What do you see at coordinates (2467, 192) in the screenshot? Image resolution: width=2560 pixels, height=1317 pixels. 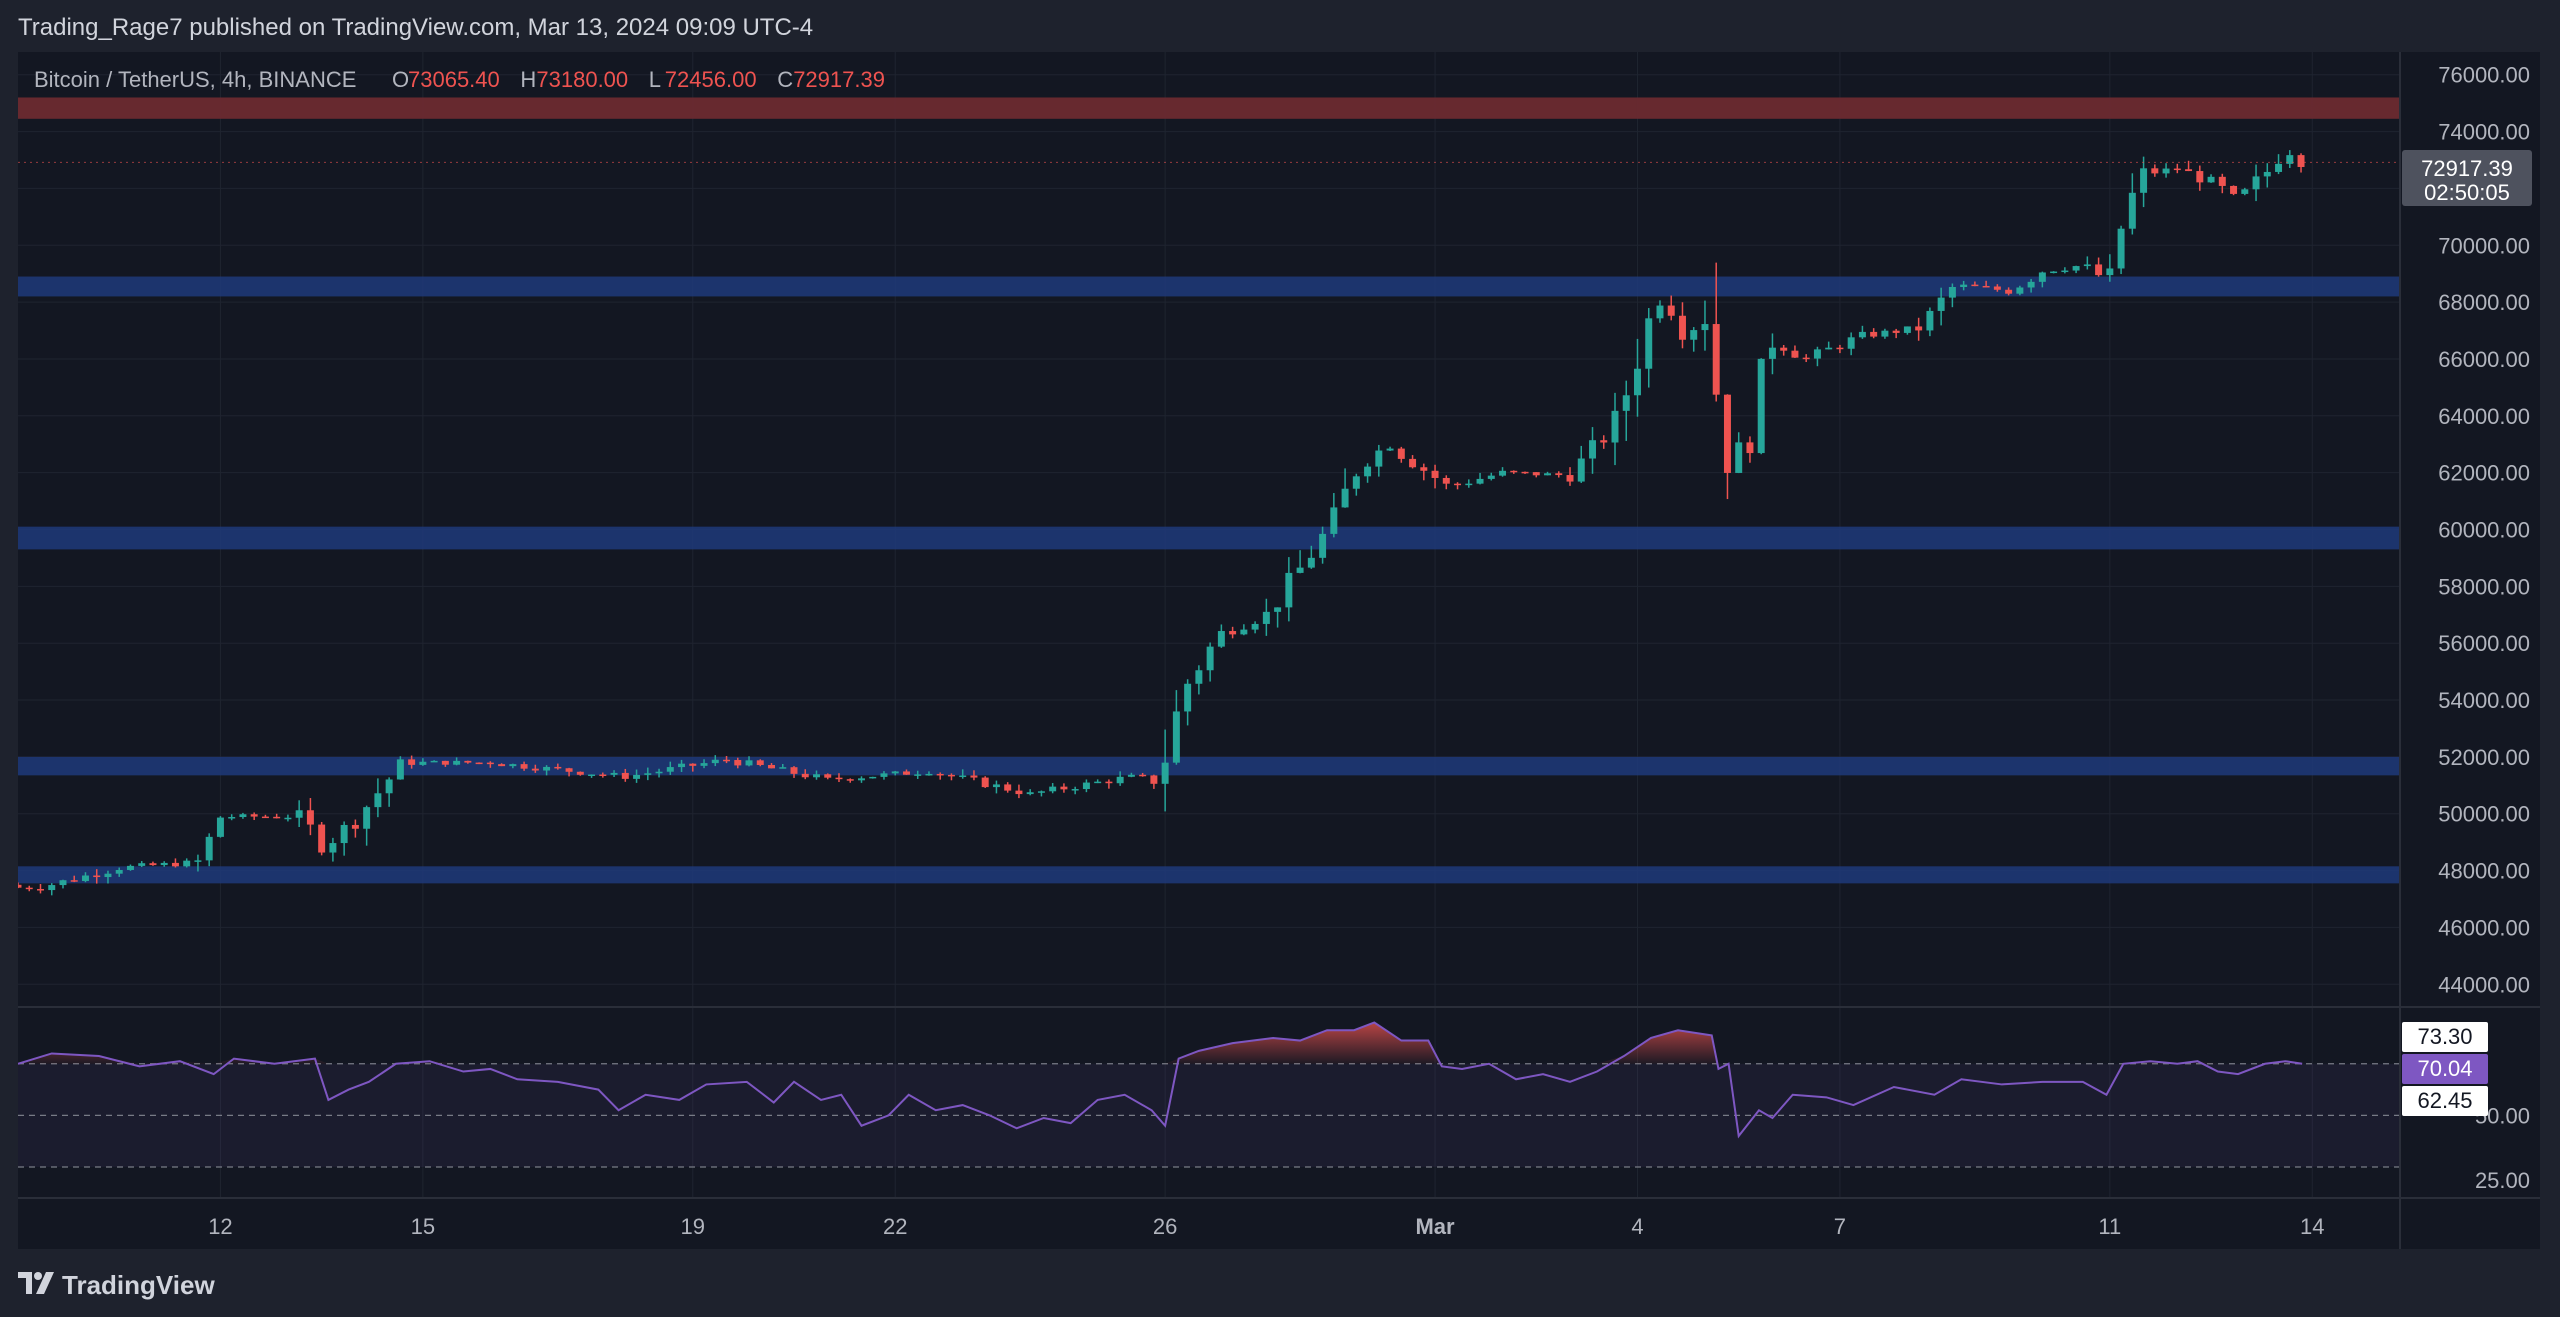 I see `last-price-countdown: 02:50:05` at bounding box center [2467, 192].